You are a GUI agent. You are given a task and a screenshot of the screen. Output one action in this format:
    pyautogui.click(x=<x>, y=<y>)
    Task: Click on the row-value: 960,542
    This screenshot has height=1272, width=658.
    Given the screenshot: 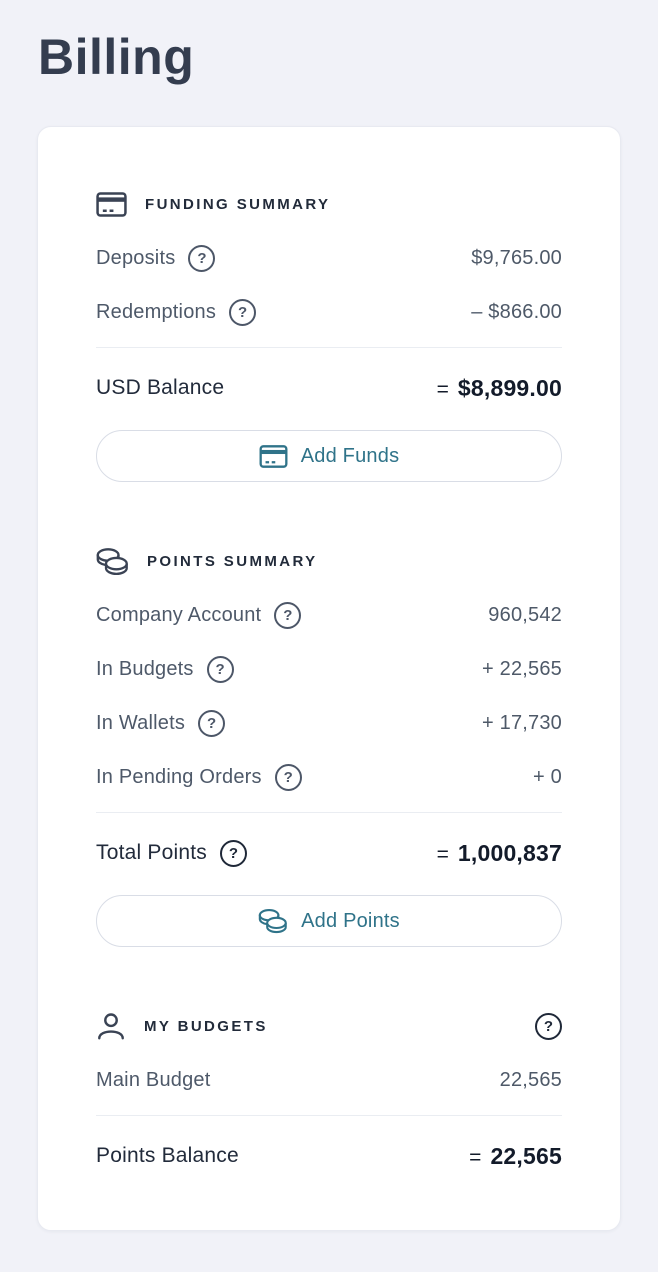 What is the action you would take?
    pyautogui.click(x=525, y=614)
    